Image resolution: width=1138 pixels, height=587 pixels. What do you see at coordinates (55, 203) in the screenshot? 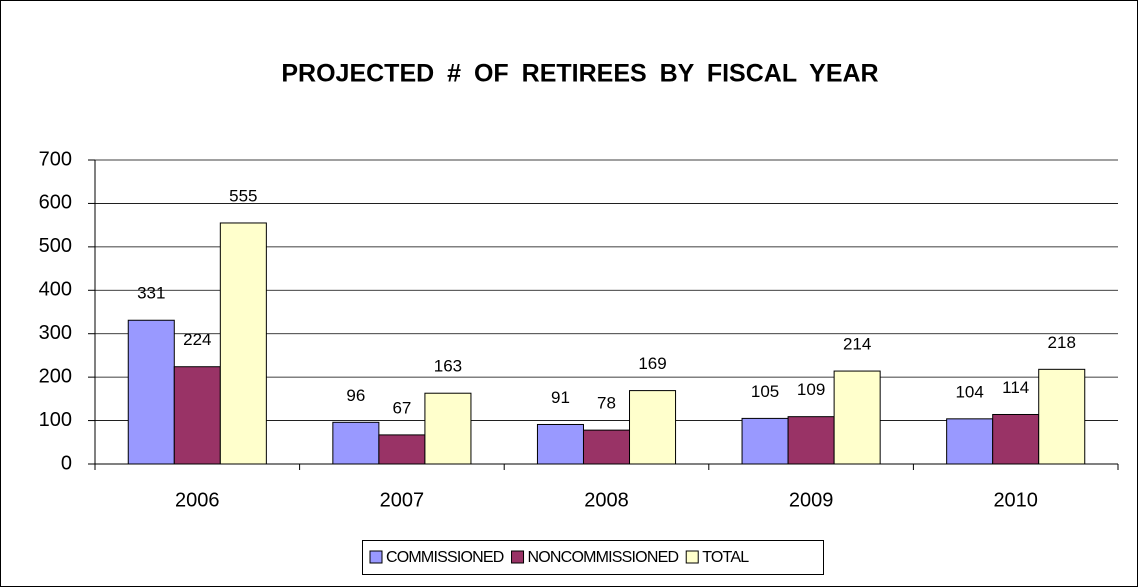
I see `y-tick-label: 600` at bounding box center [55, 203].